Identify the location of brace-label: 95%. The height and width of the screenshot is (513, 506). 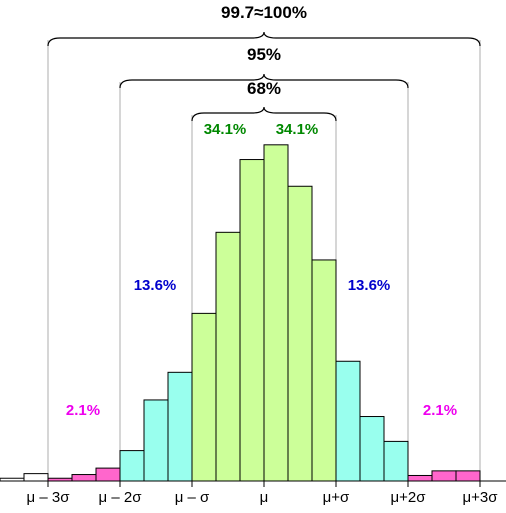
(264, 54).